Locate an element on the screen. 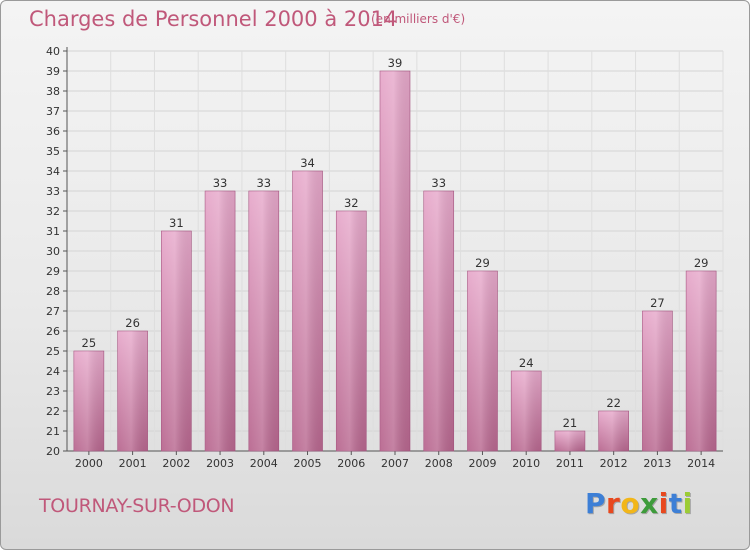  y-tick-label: 34 is located at coordinates (53, 171).